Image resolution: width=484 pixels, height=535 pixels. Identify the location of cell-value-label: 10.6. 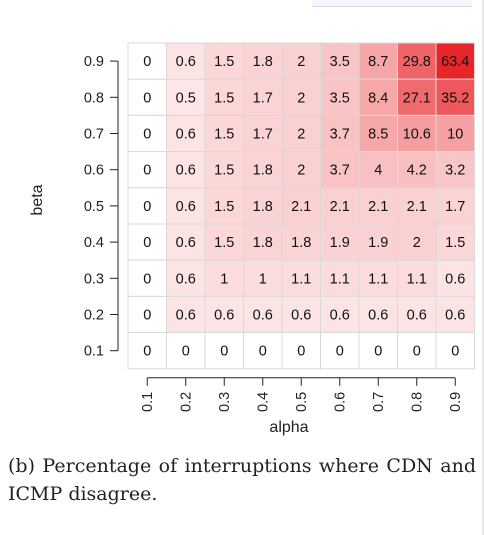
(417, 135).